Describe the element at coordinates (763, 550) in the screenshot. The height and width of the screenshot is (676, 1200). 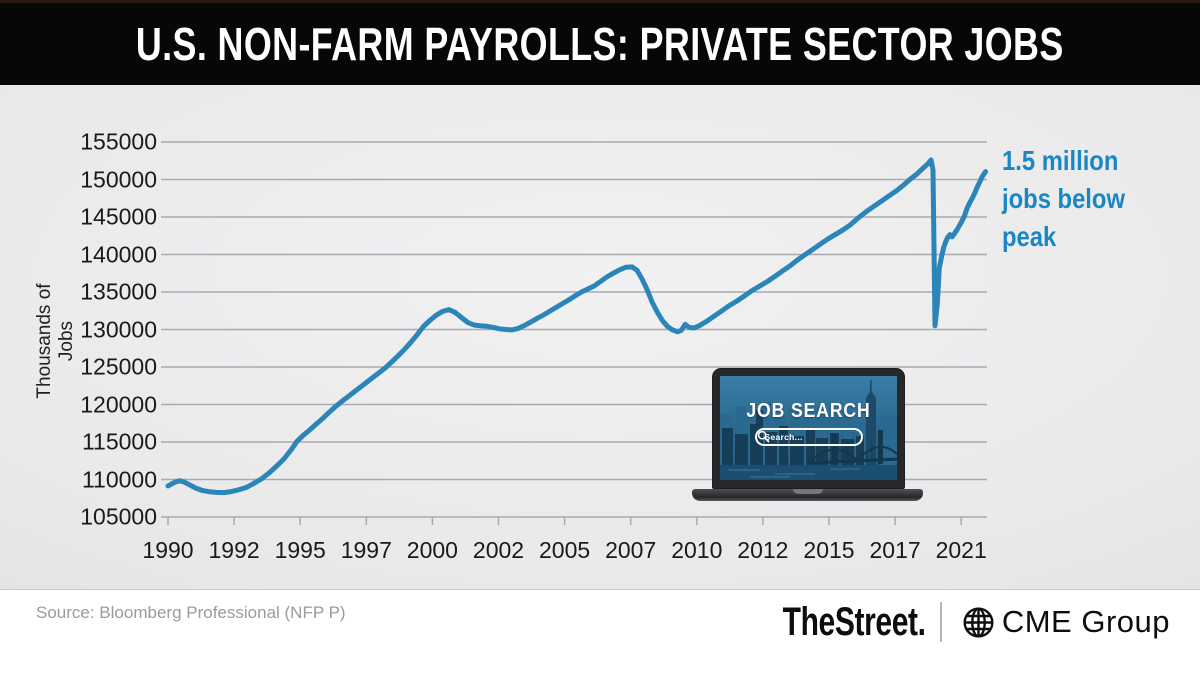
I see `x-tick-label: 2012` at that location.